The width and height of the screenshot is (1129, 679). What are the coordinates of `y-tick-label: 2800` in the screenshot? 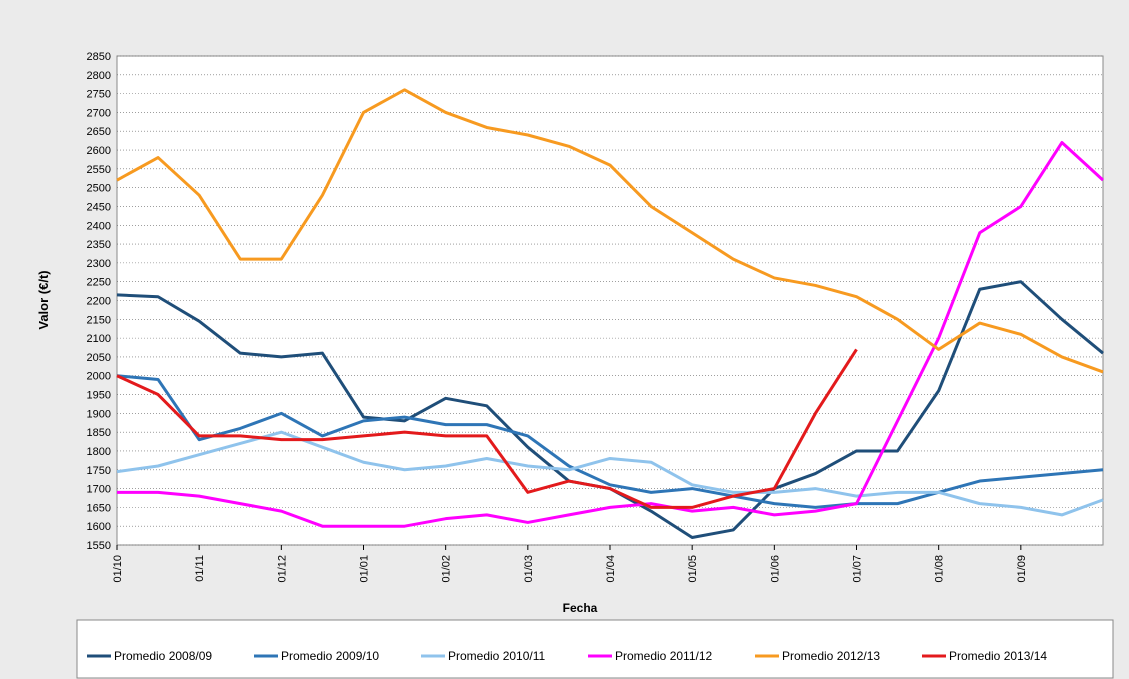 It's located at (99, 76).